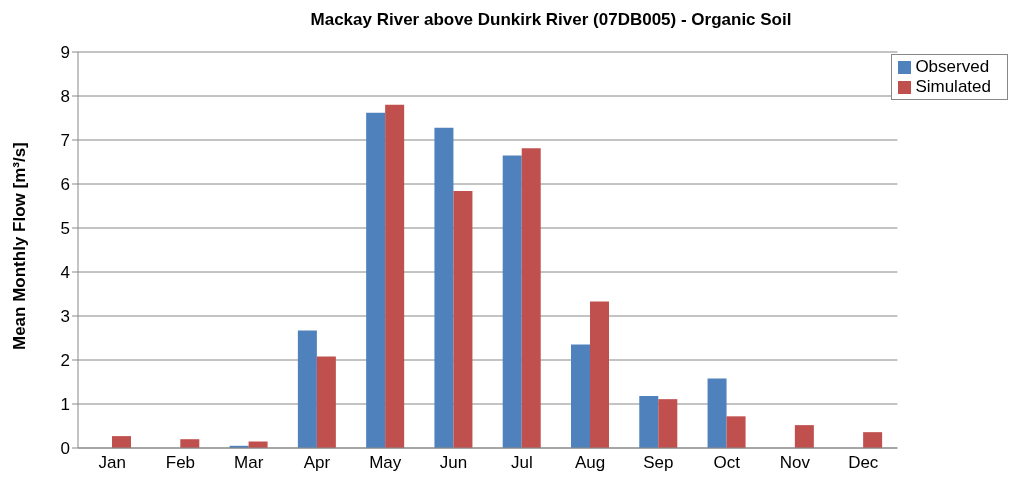 The image size is (1022, 486). I want to click on x-tick-label: Oct, so click(727, 463).